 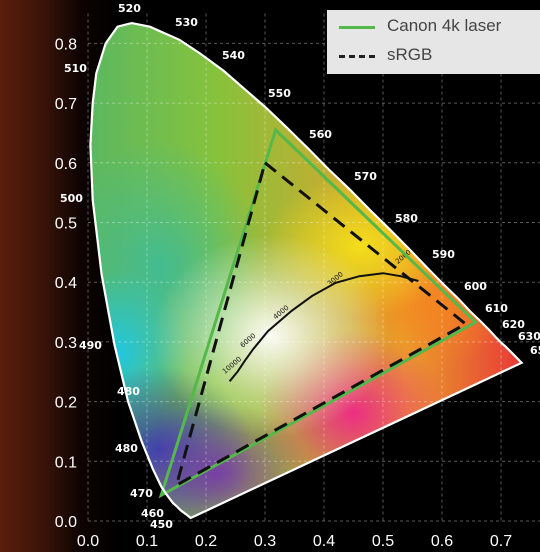 I want to click on x-tick-label: 0.7, so click(x=501, y=541).